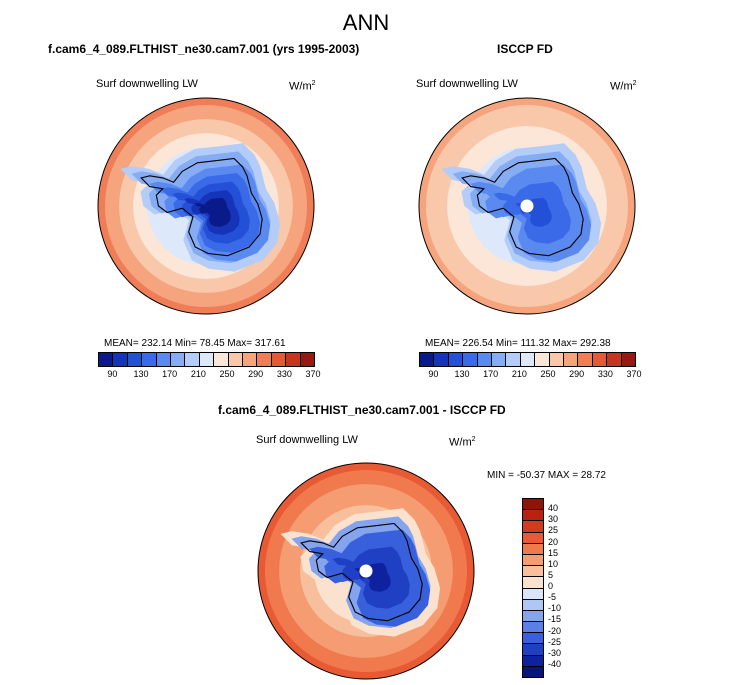  I want to click on panel3-units-base: W/m, so click(460, 442).